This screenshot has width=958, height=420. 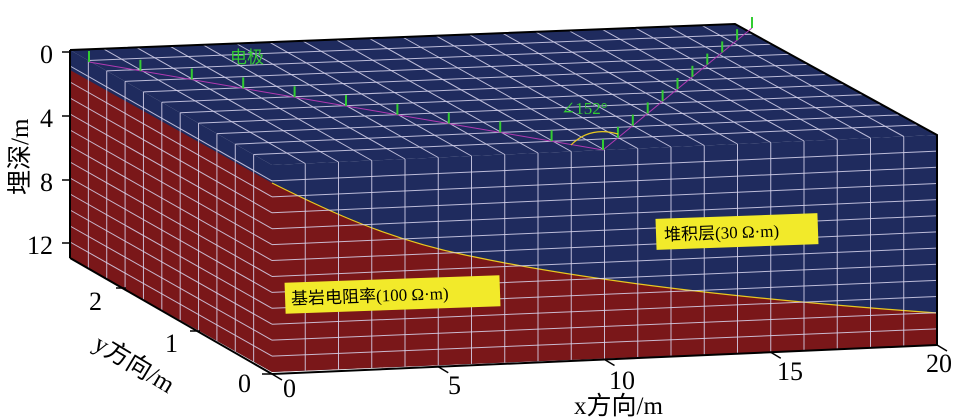 What do you see at coordinates (46, 118) in the screenshot?
I see `depth-tick: 4` at bounding box center [46, 118].